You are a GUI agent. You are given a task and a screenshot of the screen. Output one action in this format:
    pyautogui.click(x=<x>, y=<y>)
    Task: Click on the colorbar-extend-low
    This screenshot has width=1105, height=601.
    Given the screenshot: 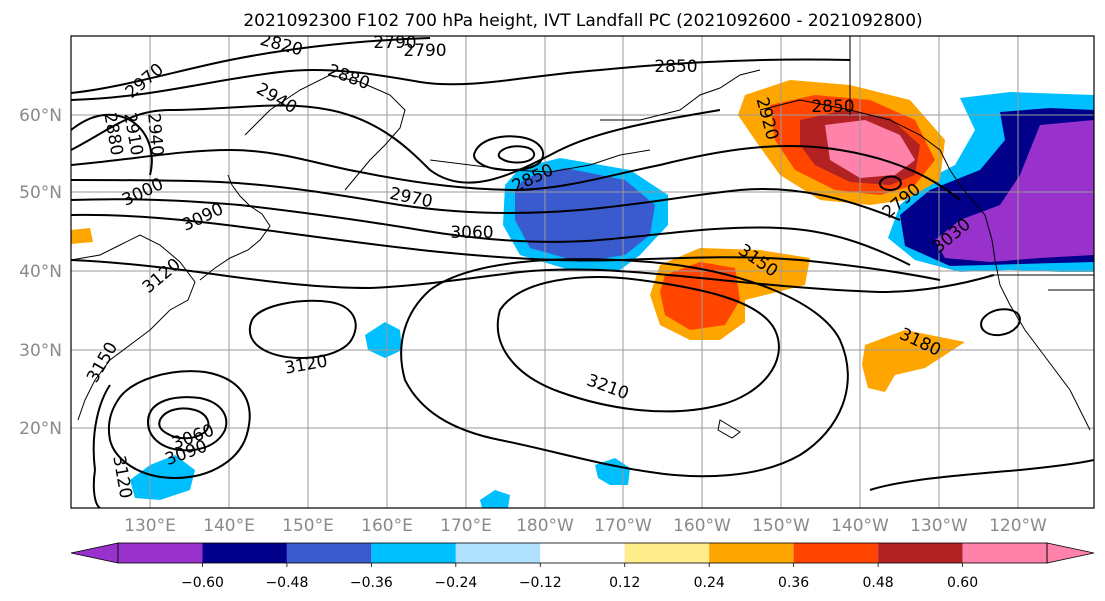 What is the action you would take?
    pyautogui.click(x=94, y=553)
    